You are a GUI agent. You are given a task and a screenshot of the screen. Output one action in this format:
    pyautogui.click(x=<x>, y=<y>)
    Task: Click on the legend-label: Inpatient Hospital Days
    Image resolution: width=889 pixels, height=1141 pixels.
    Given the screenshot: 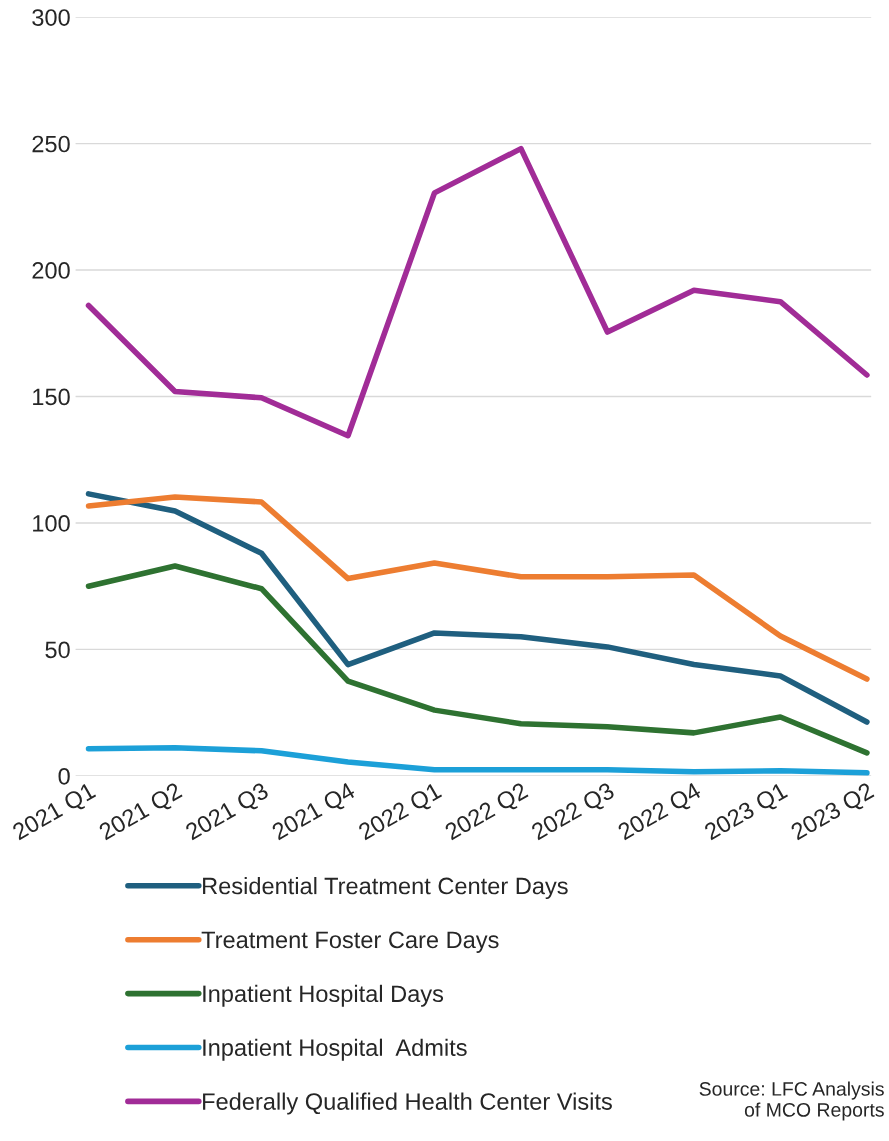 What is the action you would take?
    pyautogui.click(x=323, y=995)
    